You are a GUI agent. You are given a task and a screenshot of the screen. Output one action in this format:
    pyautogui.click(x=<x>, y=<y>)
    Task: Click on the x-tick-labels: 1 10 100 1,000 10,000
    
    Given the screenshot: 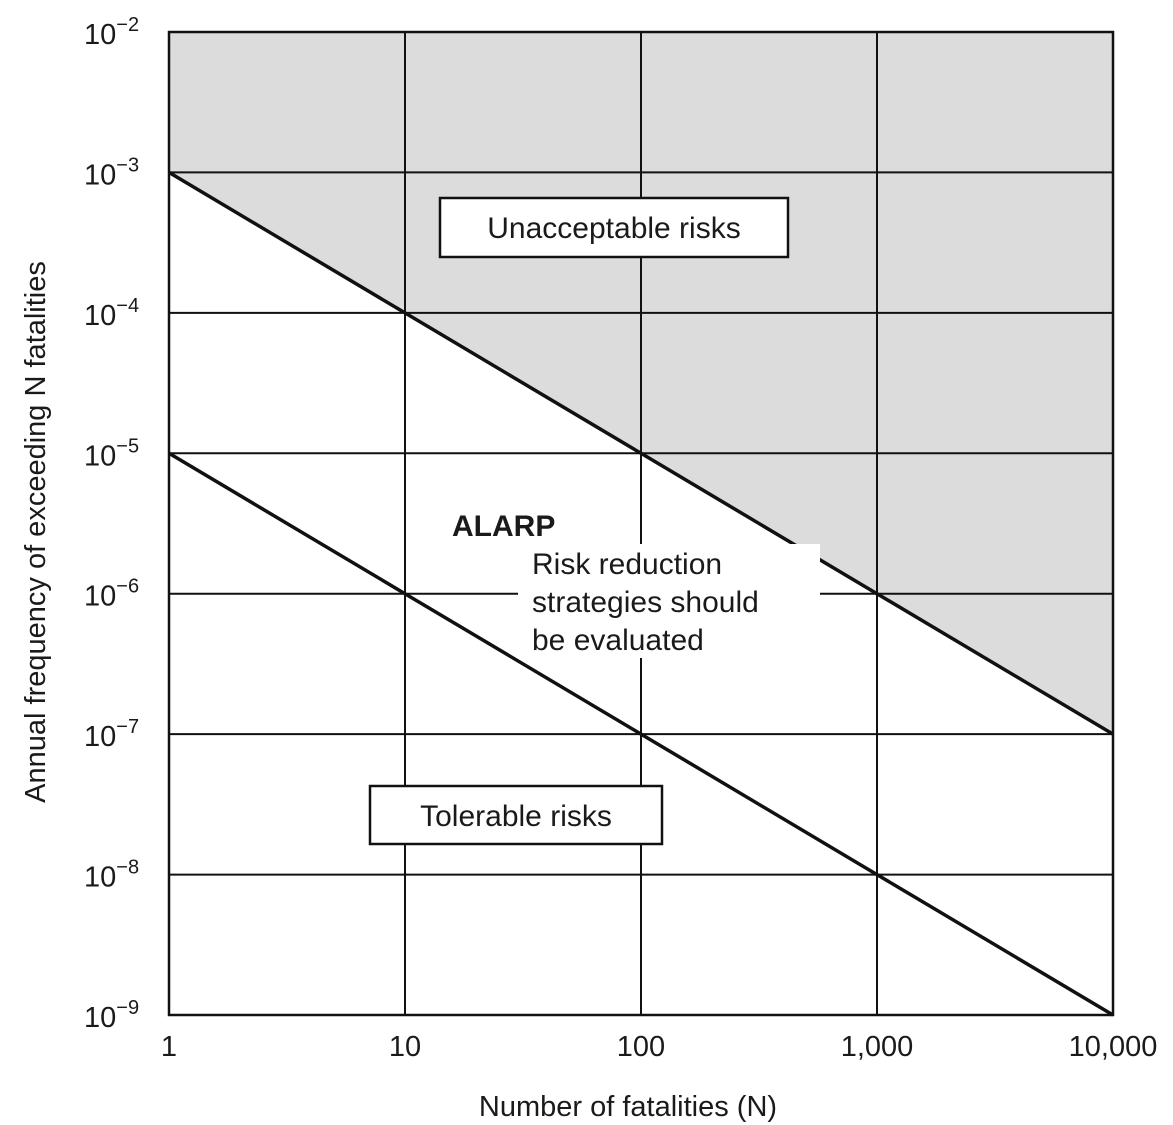 What is the action you would take?
    pyautogui.click(x=659, y=1047)
    